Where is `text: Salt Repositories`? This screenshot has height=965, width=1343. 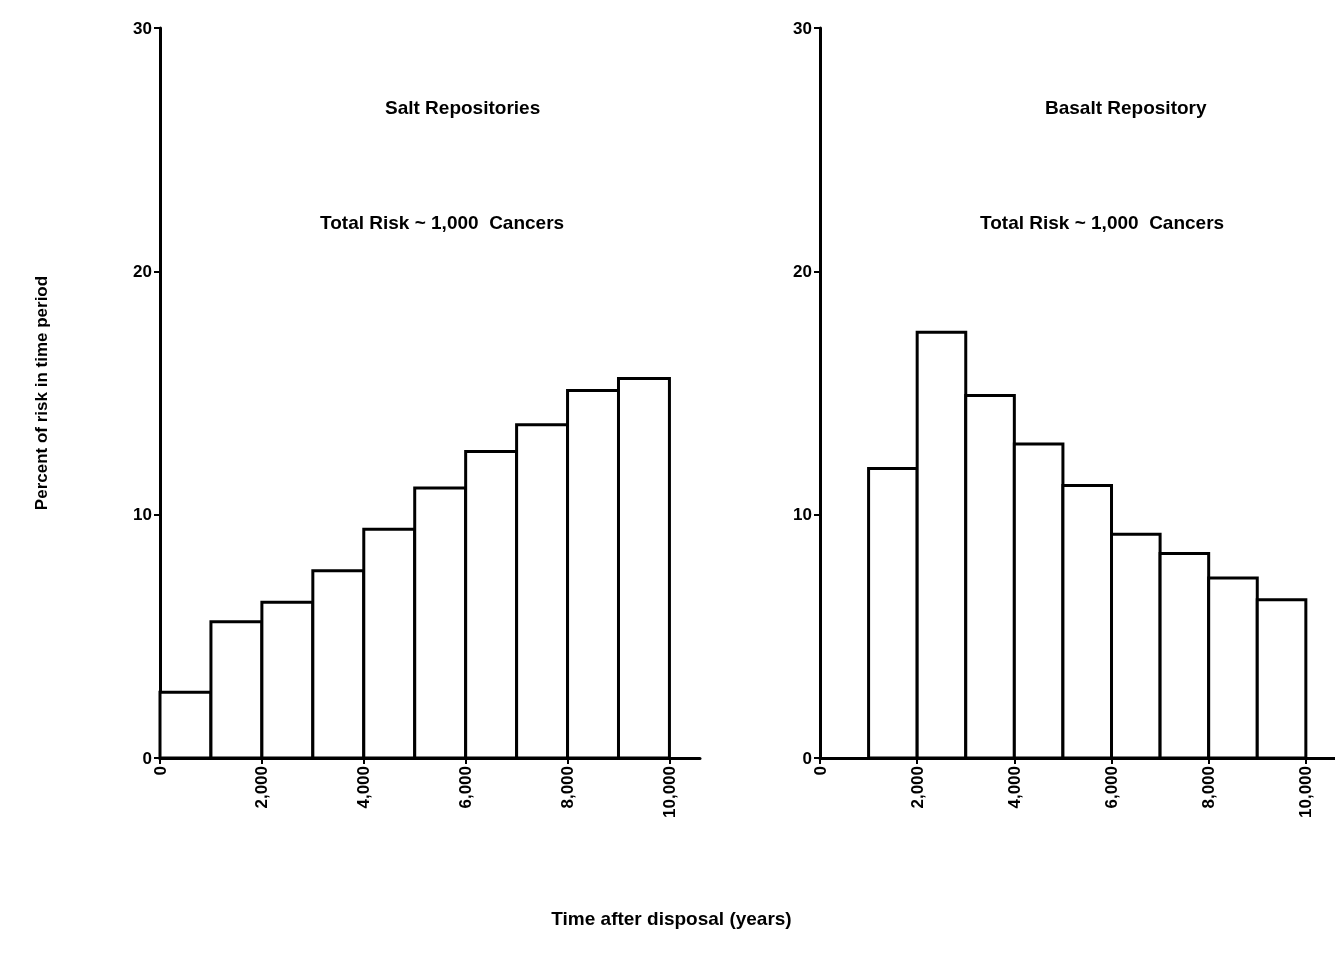 text: Salt Repositories is located at coordinates (463, 107).